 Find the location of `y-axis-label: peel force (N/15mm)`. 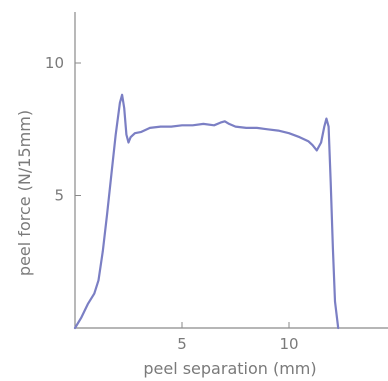

y-axis-label: peel force (N/15mm) is located at coordinates (24, 193).